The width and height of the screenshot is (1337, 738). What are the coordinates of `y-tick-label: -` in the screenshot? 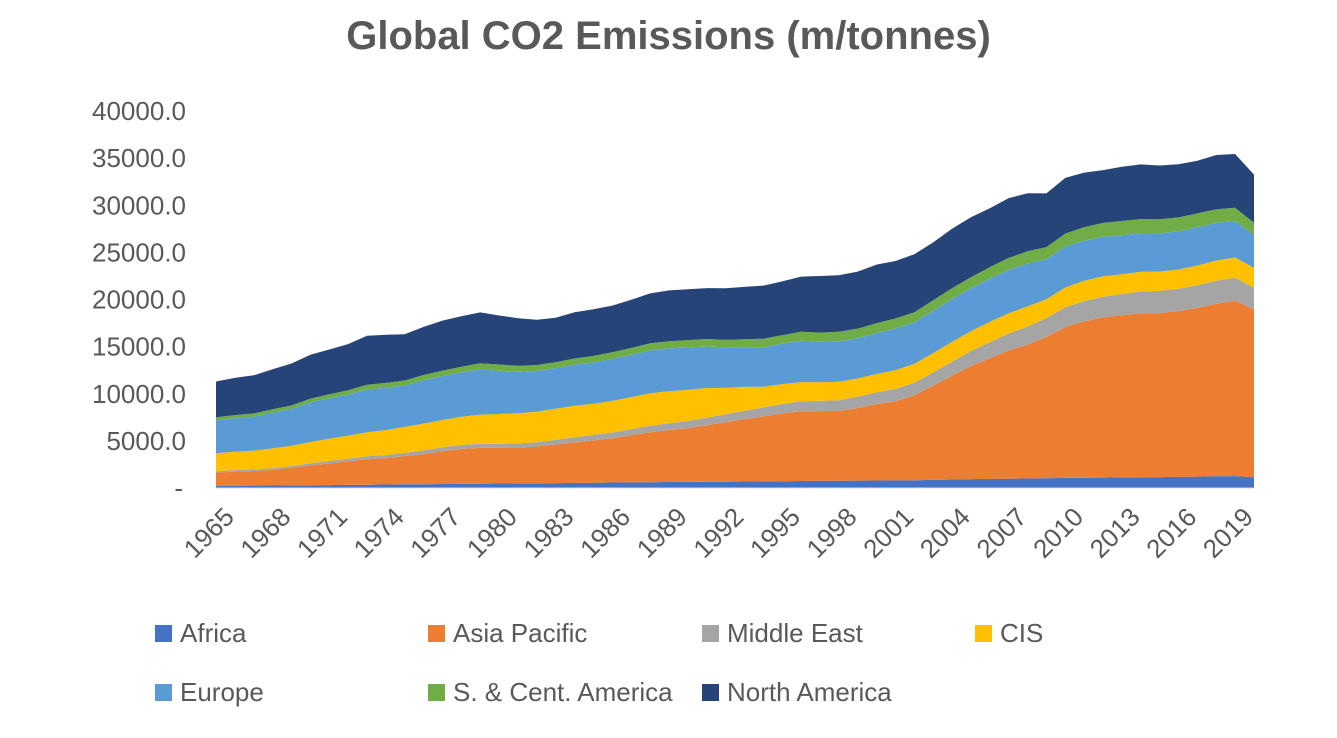 It's located at (178, 488).